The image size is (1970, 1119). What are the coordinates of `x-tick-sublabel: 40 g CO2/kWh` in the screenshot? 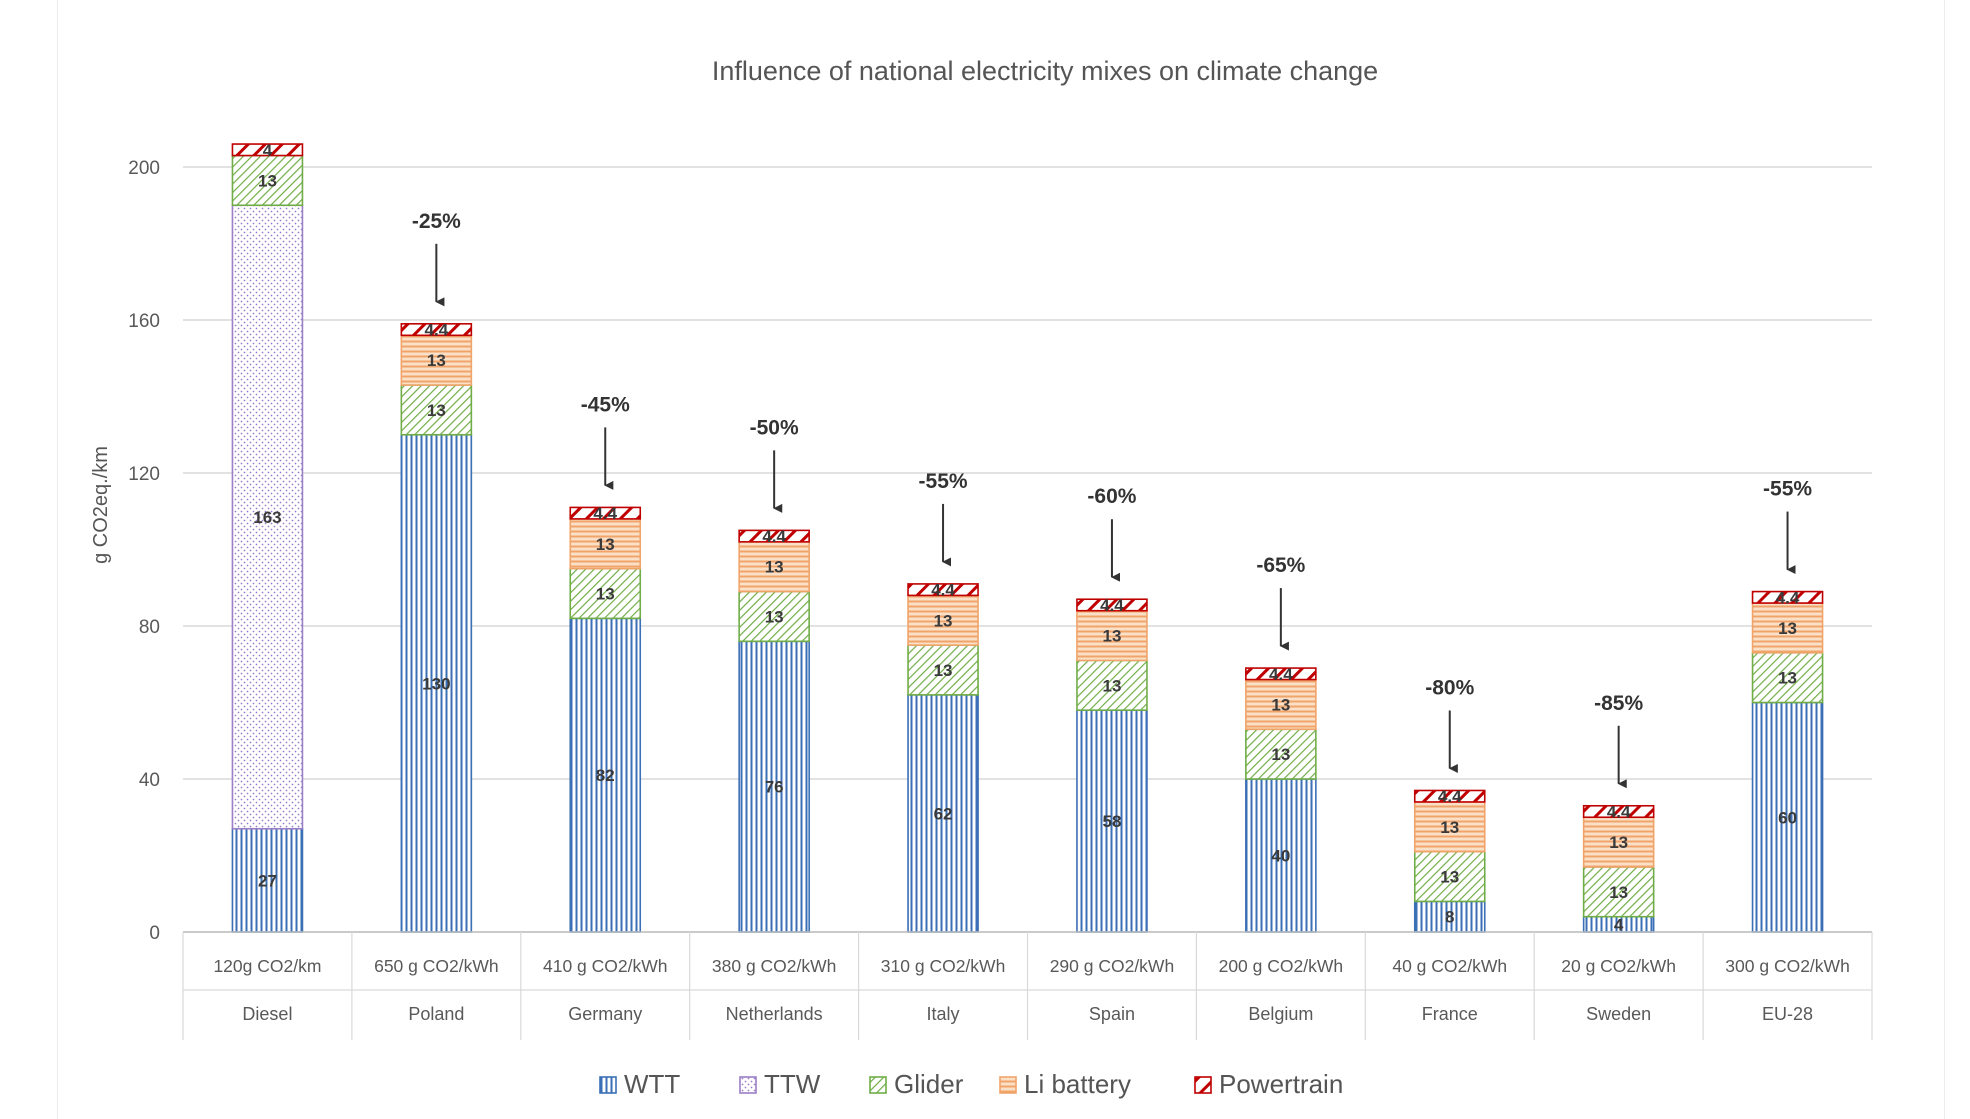 It's located at (1449, 966).